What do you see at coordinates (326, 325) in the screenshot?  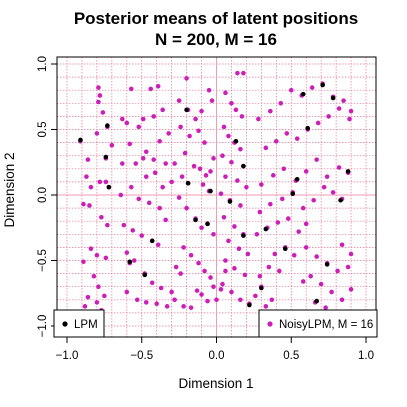 I see `legend-noisylpm-label: NoisyLPM, M = 16` at bounding box center [326, 325].